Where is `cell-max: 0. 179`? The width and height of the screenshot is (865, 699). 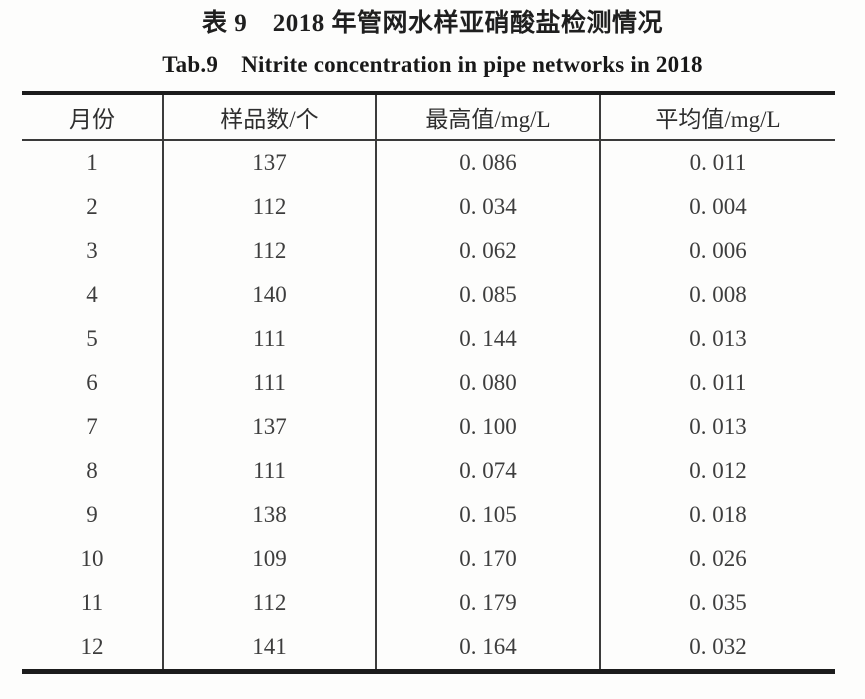
cell-max: 0. 179 is located at coordinates (488, 602).